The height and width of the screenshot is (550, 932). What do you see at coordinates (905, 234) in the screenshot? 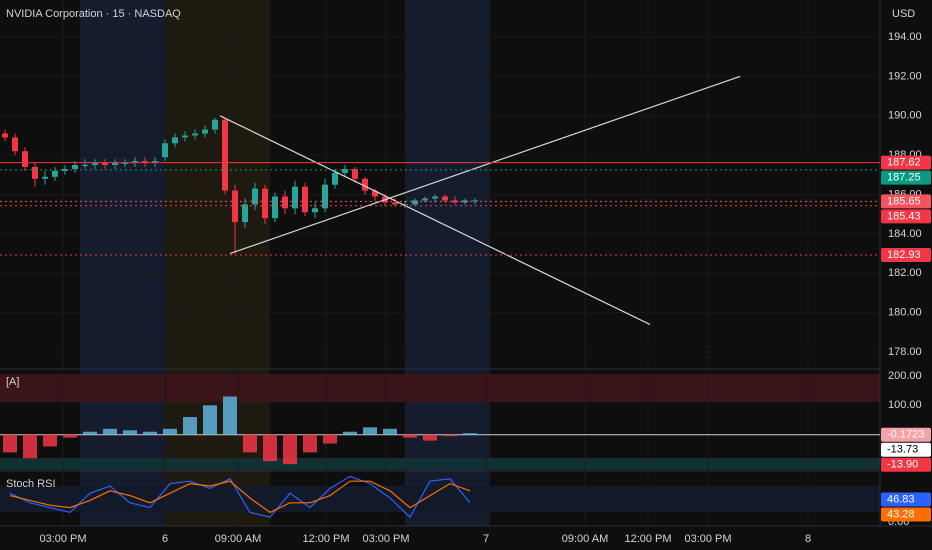
I see `y-tick-label: 184.00` at bounding box center [905, 234].